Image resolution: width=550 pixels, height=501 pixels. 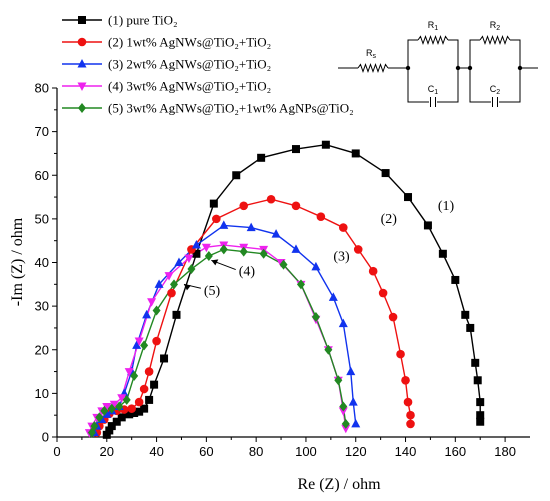 What do you see at coordinates (42, 88) in the screenshot?
I see `y-tick-label: 80` at bounding box center [42, 88].